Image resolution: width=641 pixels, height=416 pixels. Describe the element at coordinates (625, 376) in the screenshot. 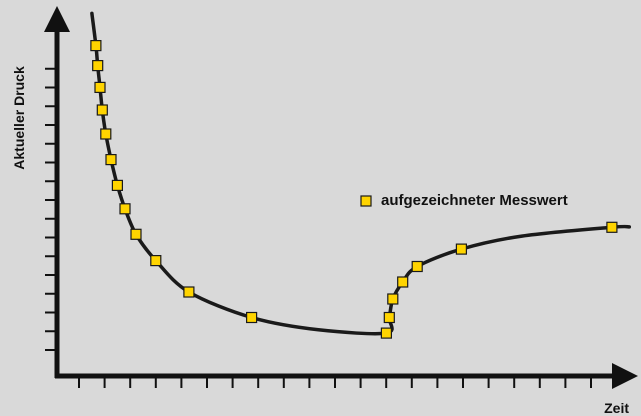

I see `x-axis-arrow-icon` at that location.